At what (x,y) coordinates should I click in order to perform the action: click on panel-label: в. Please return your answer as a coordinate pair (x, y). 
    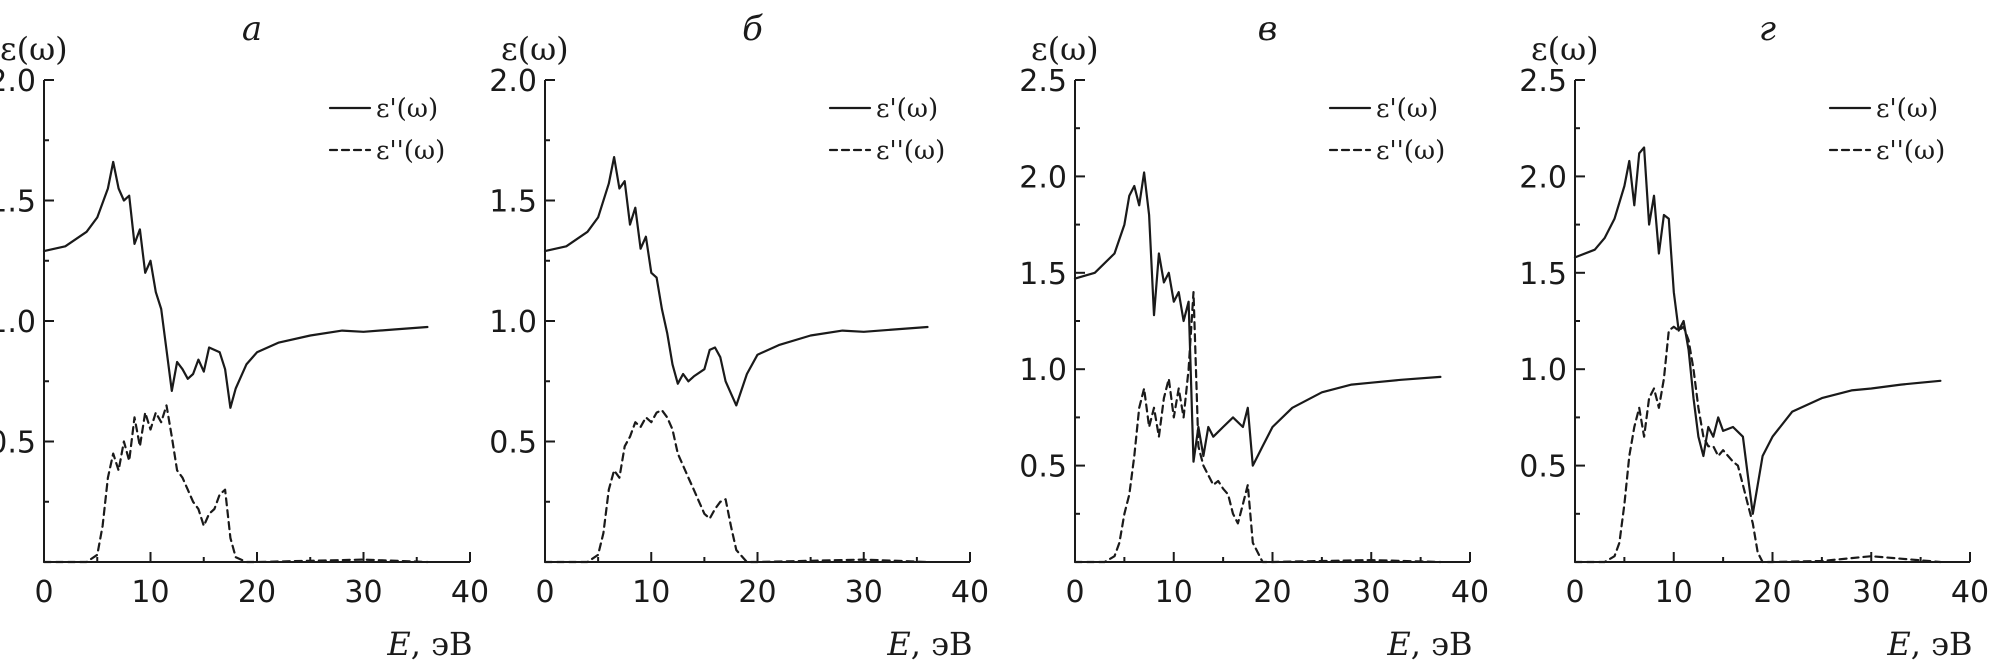
    Looking at the image, I should click on (1268, 29).